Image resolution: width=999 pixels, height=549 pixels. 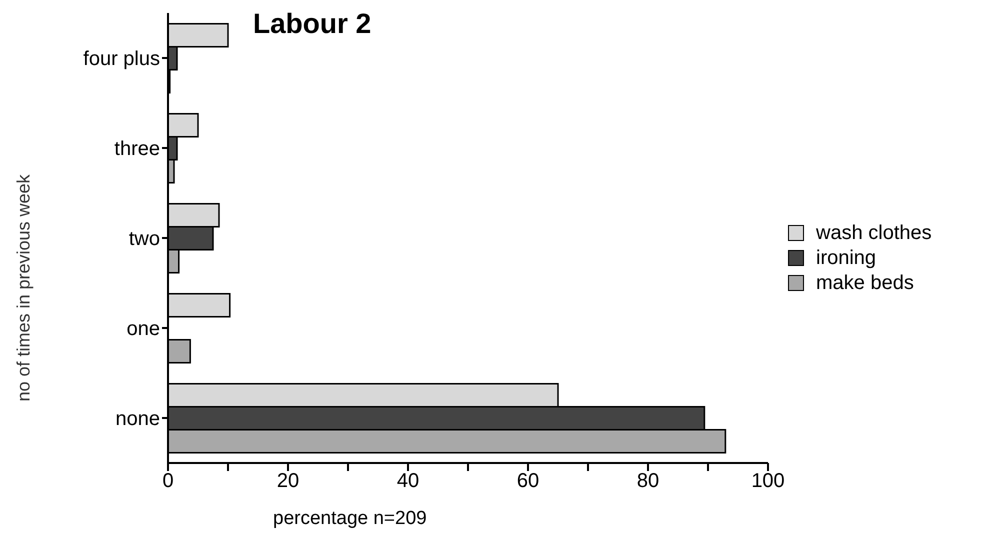 I want to click on x-tick-label: 100, so click(x=768, y=481).